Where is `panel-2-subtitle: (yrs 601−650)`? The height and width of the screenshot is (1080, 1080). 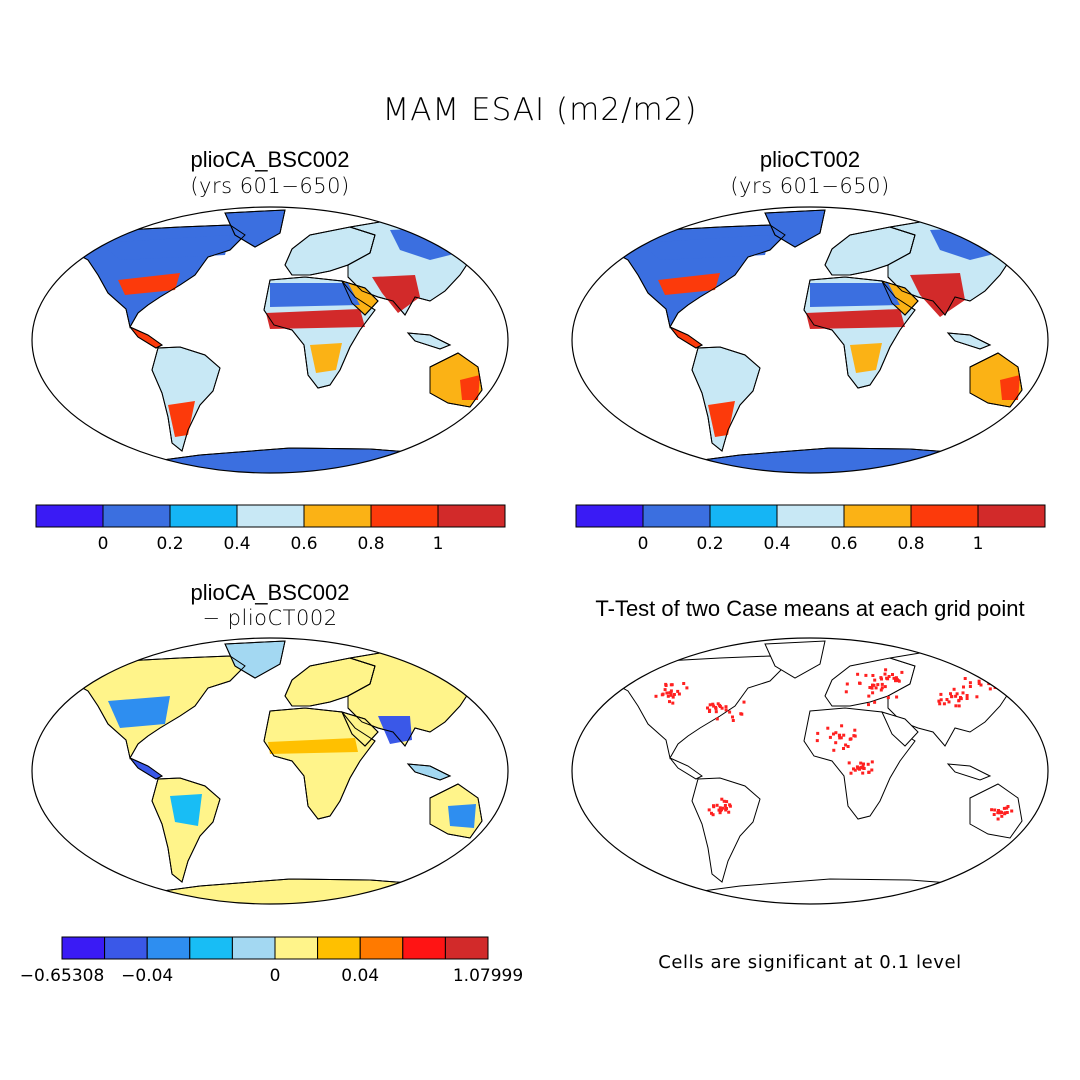
panel-2-subtitle: (yrs 601−650) is located at coordinates (810, 186).